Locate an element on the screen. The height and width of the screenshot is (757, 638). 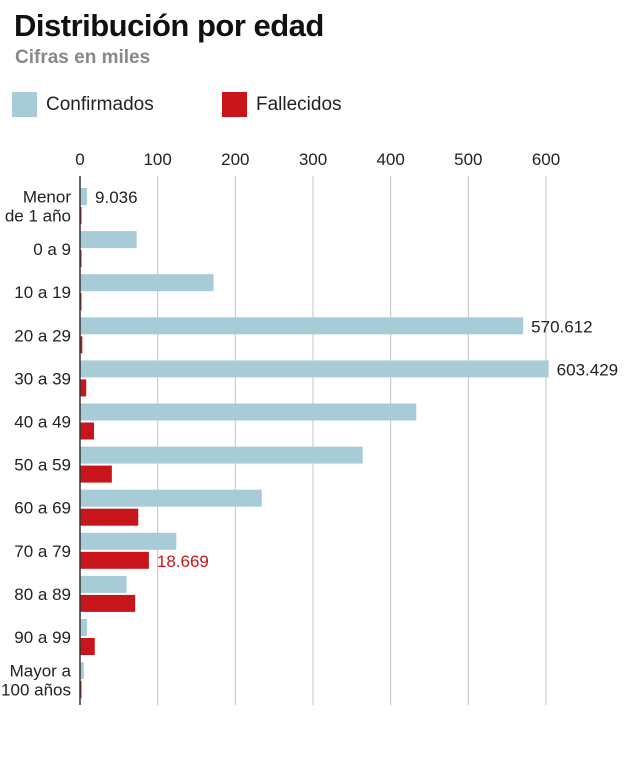
category-label-6: 50 a 59 is located at coordinates (42, 465).